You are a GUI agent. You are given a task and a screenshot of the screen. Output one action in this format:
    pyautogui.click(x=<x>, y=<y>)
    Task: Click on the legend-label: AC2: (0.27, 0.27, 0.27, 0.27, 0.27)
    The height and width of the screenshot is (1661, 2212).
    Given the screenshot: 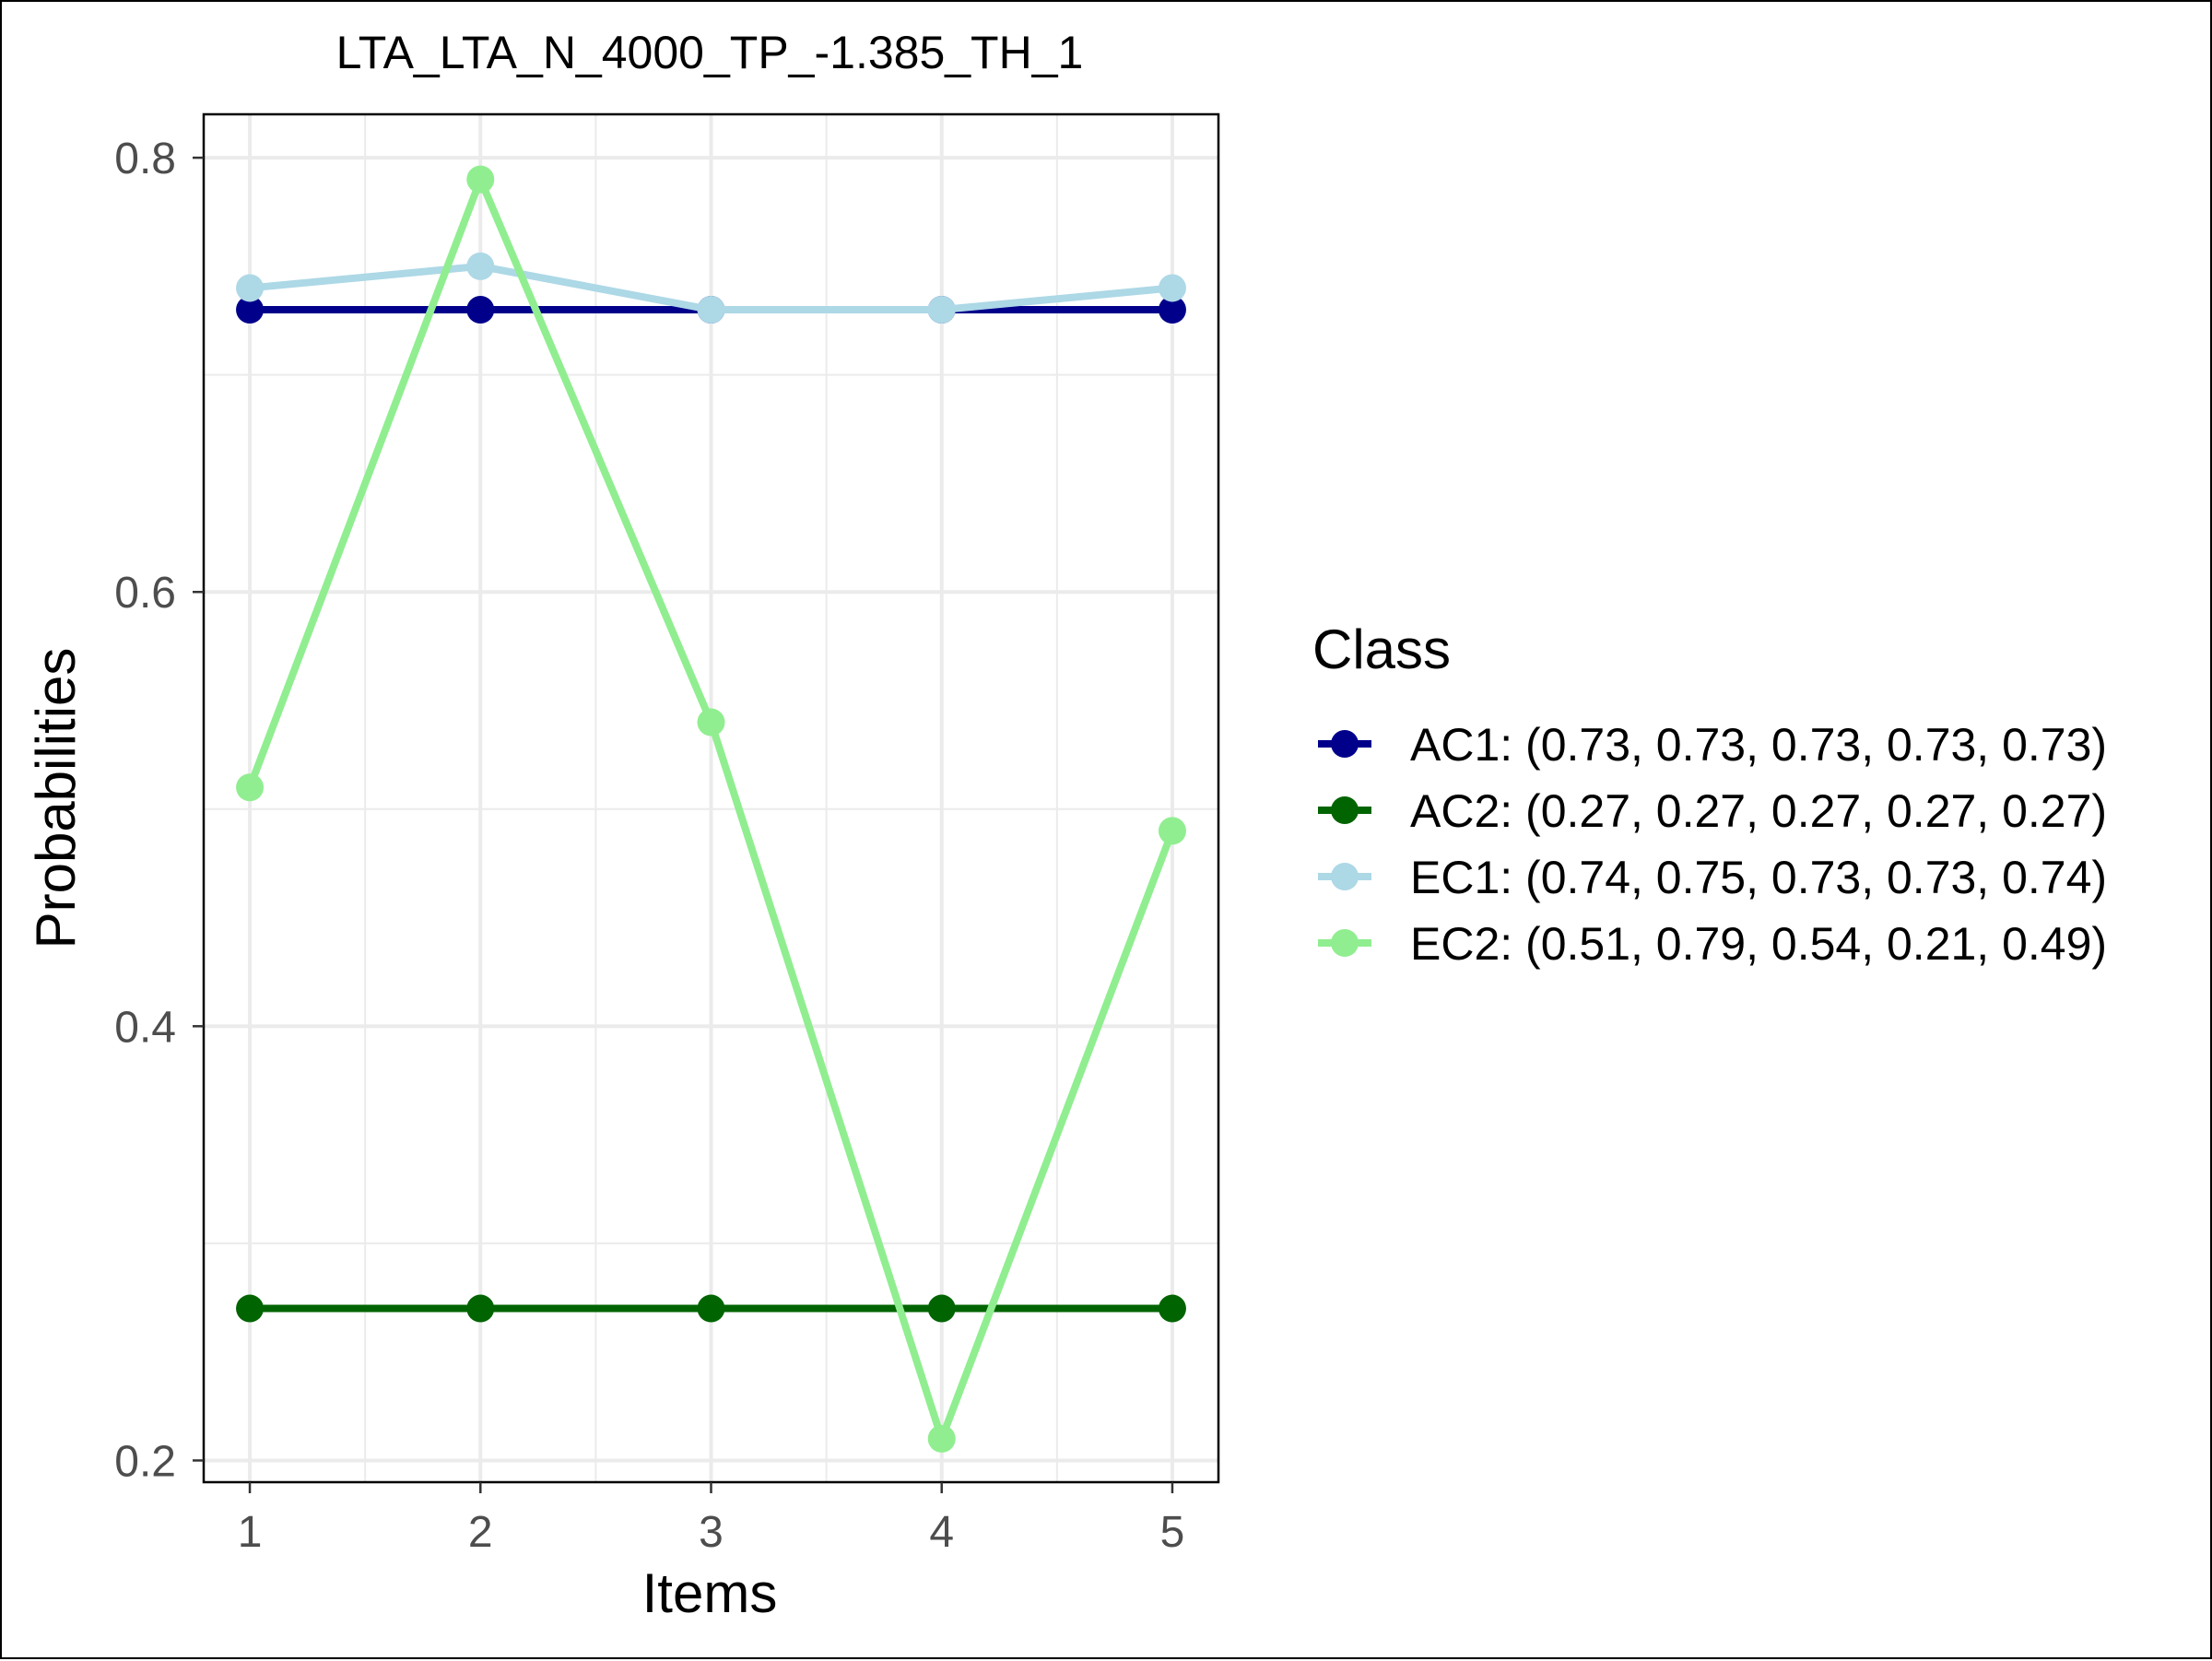 What is the action you would take?
    pyautogui.click(x=1758, y=811)
    